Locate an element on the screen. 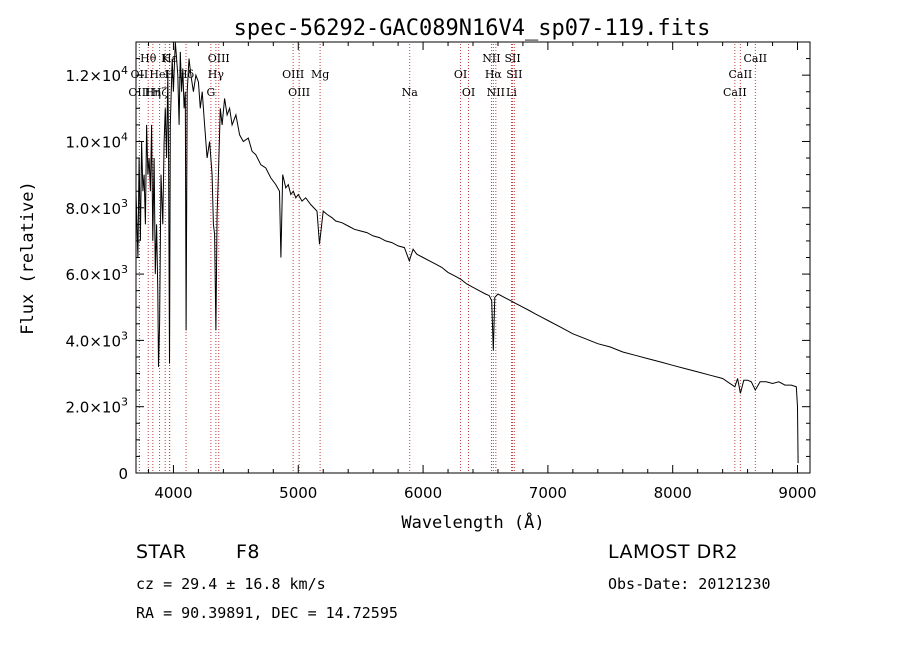  line-label-2-9: CaII is located at coordinates (735, 92).